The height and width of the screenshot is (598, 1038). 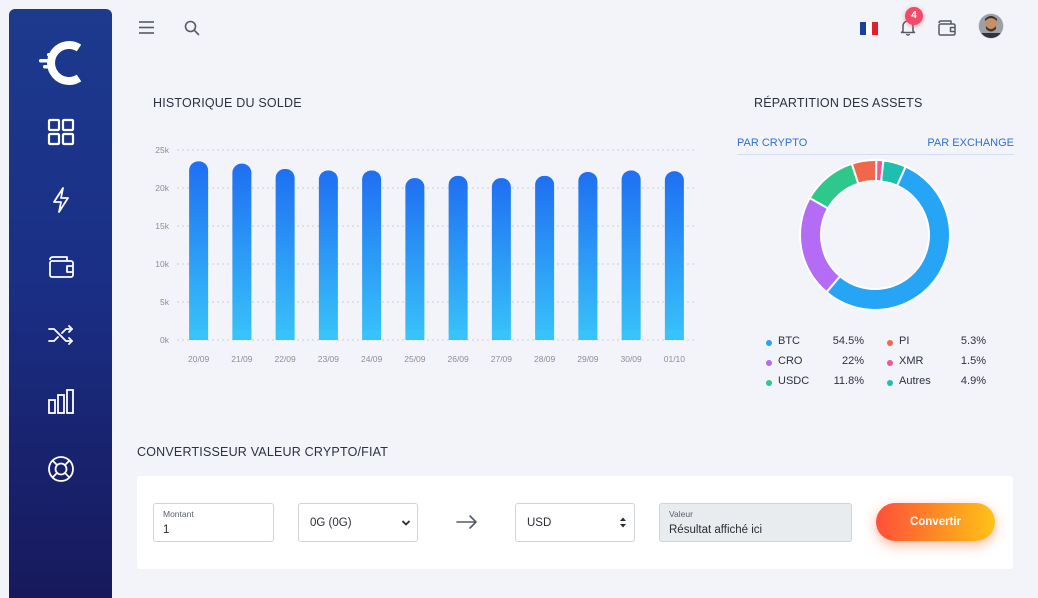 What do you see at coordinates (818, 382) in the screenshot?
I see `legend-item: USDC 11.8%` at bounding box center [818, 382].